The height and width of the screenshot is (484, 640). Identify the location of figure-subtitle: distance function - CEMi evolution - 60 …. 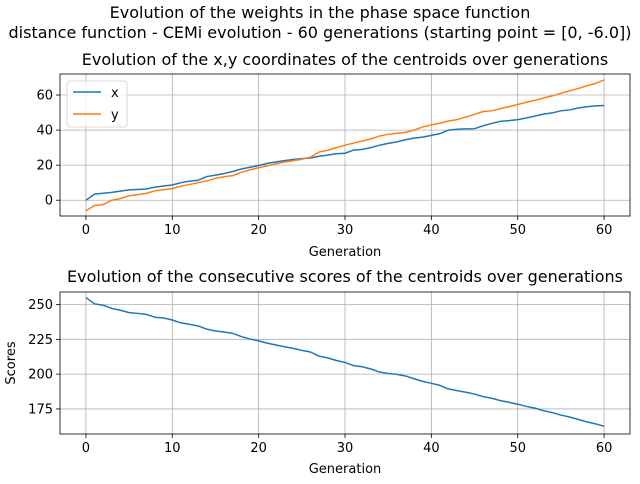
(320, 32).